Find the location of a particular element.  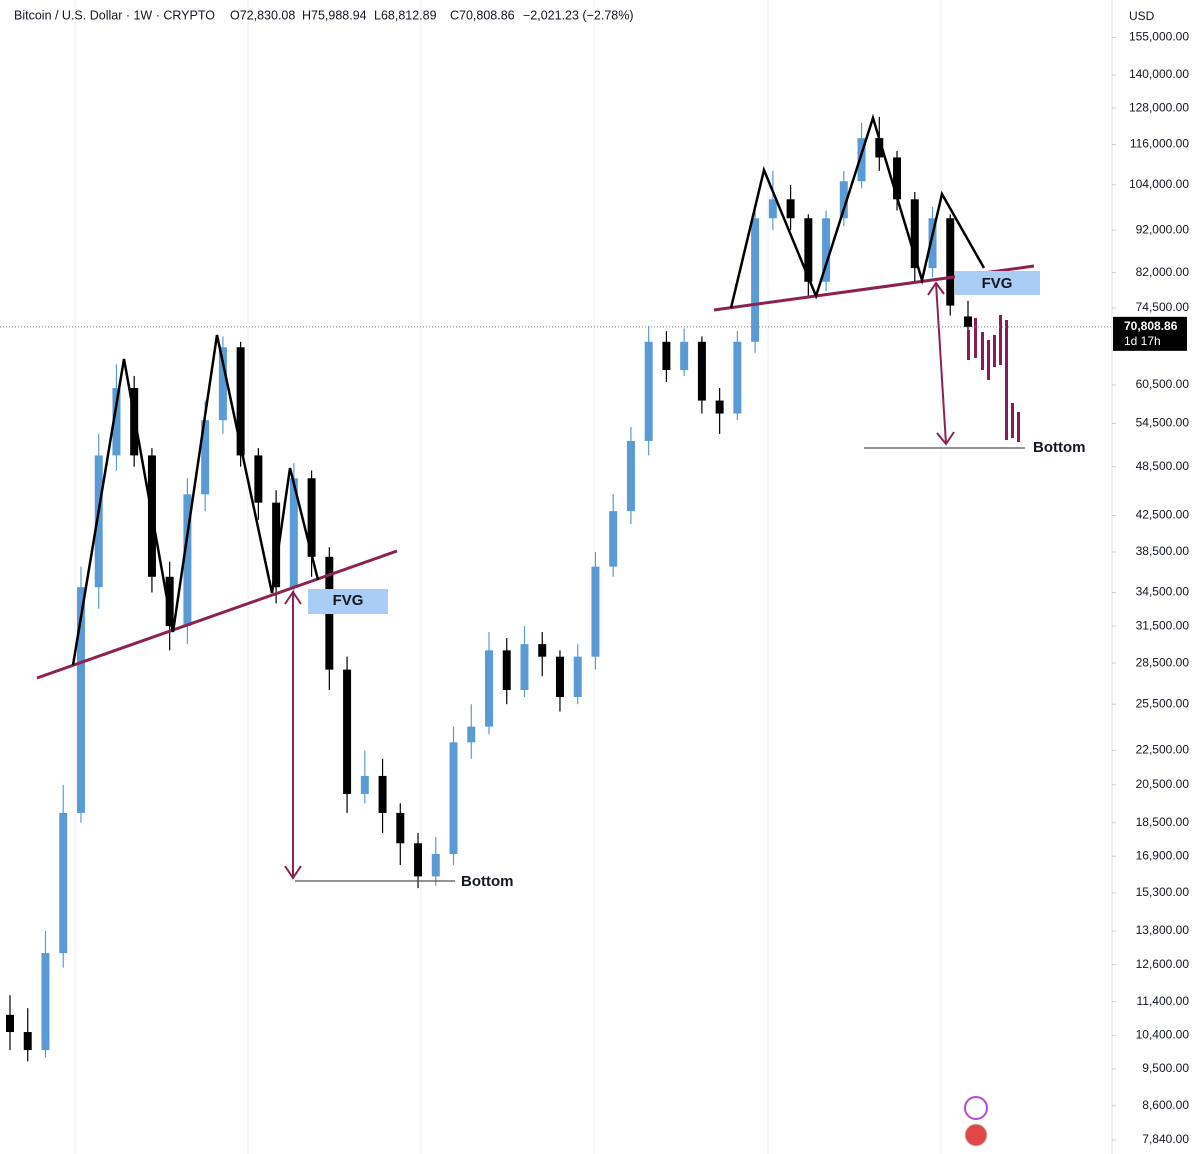

symbol: Bitcoin / U.S. Dollar · 1W · CRYPTO is located at coordinates (114, 15).